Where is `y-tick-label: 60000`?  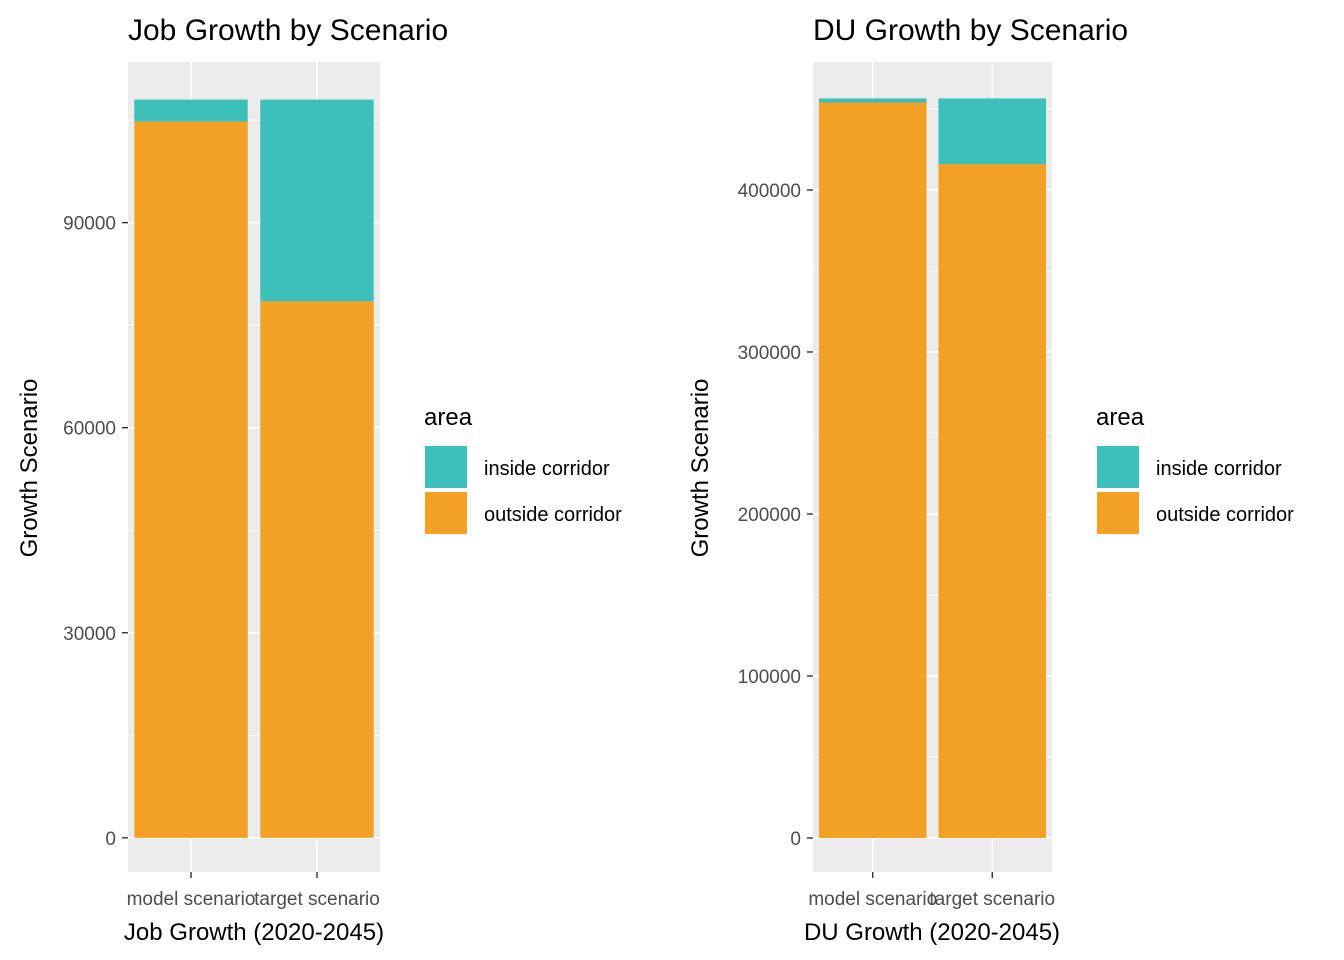
y-tick-label: 60000 is located at coordinates (89, 429).